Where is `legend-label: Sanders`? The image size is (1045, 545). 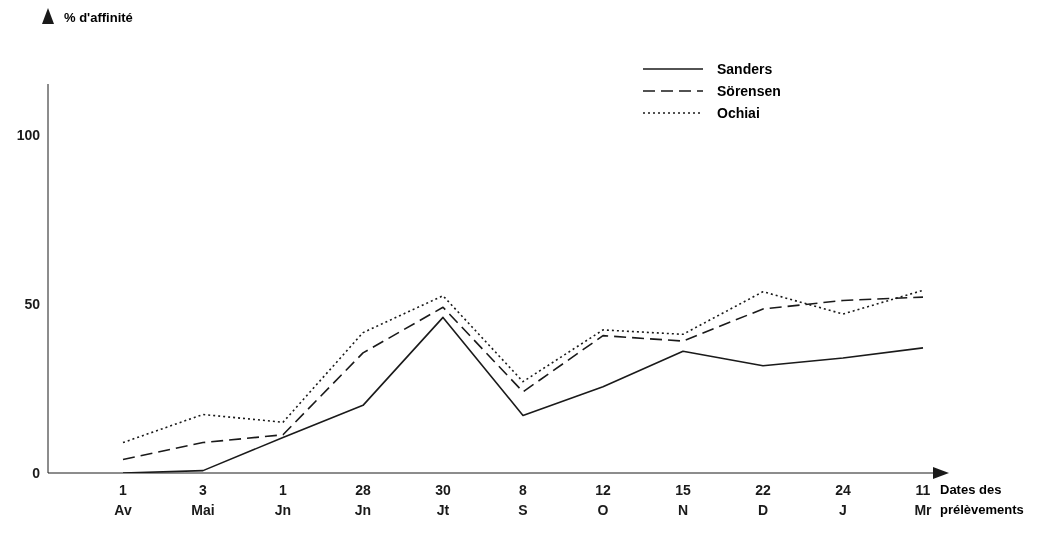
legend-label: Sanders is located at coordinates (745, 69).